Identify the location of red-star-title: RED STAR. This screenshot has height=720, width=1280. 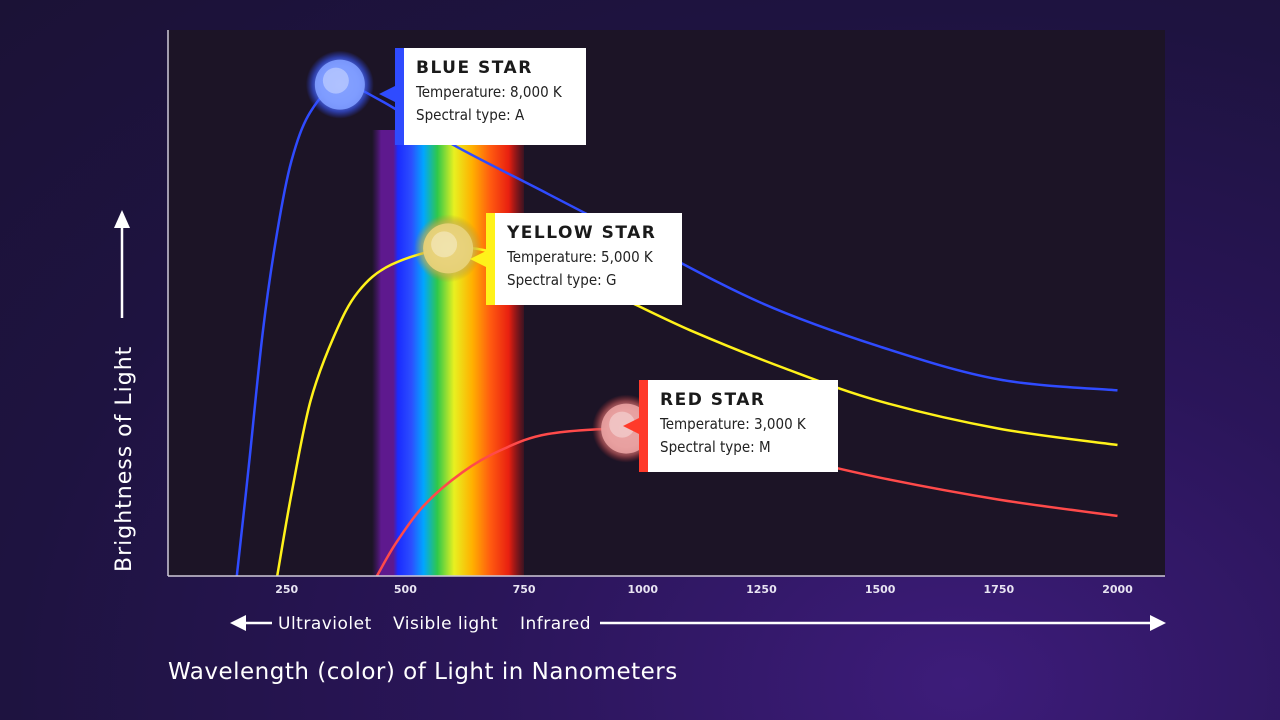
(713, 400).